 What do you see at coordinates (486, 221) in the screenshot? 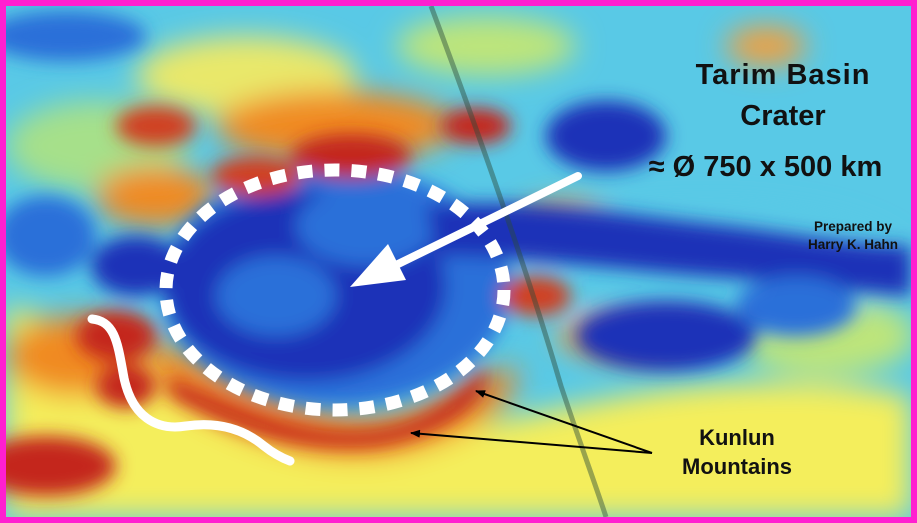
I see `crater-pointer-arrow` at bounding box center [486, 221].